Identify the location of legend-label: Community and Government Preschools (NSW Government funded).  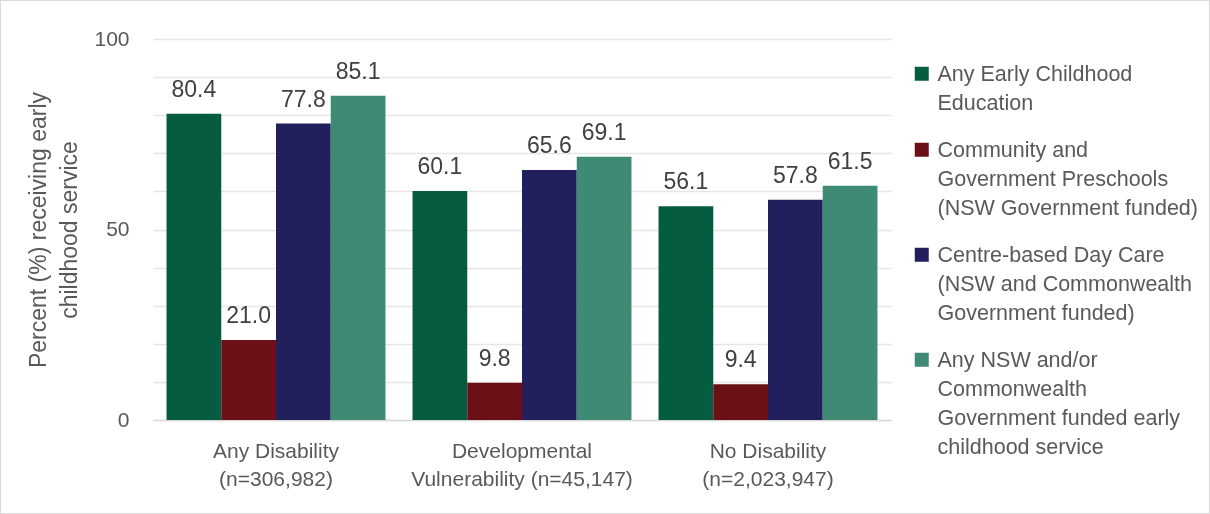
(1067, 178).